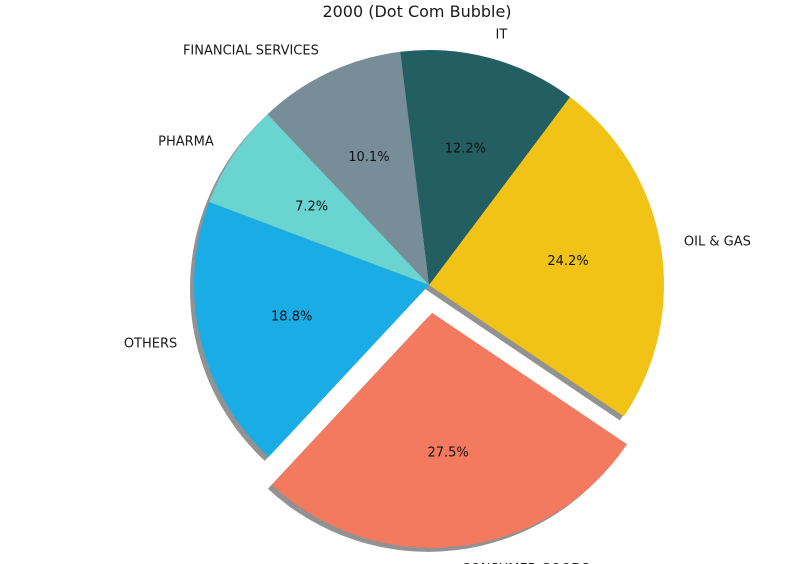 The height and width of the screenshot is (564, 809). What do you see at coordinates (311, 329) in the screenshot?
I see `pie-slice-others` at bounding box center [311, 329].